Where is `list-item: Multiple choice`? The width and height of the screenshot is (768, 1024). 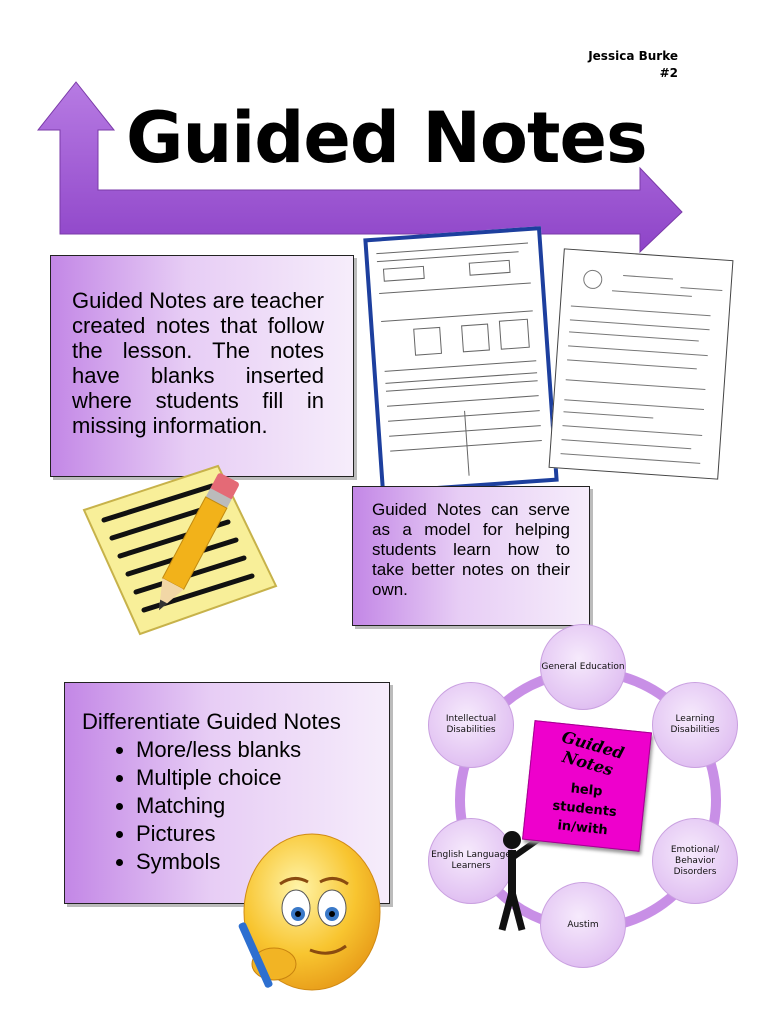 list-item: Multiple choice is located at coordinates (254, 778).